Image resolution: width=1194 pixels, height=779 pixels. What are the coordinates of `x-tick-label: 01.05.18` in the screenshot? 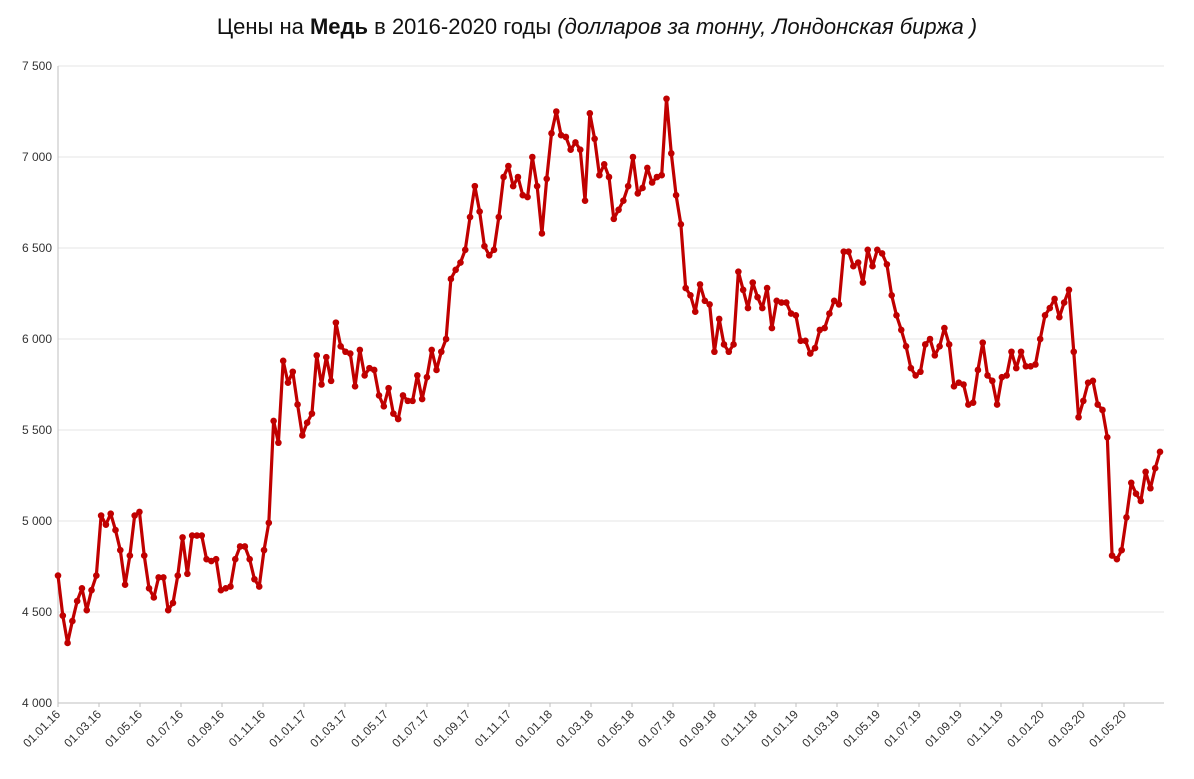 It's located at (615, 728).